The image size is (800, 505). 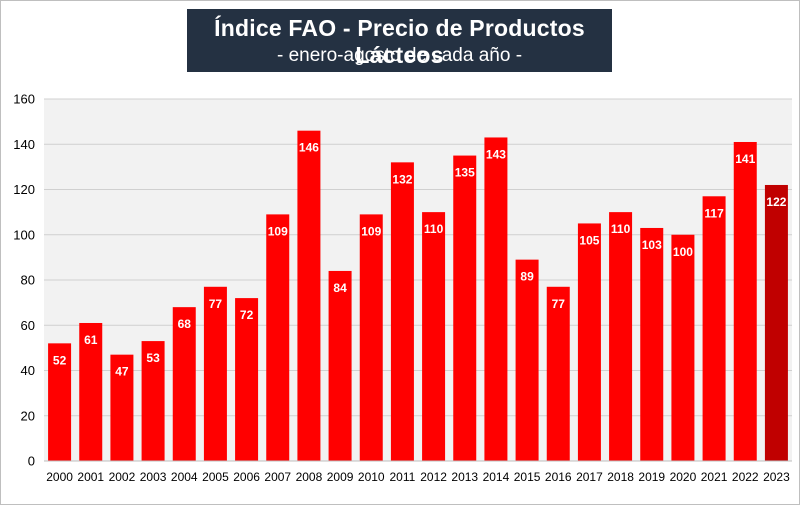 I want to click on x-tick-label: 2003, so click(x=153, y=477).